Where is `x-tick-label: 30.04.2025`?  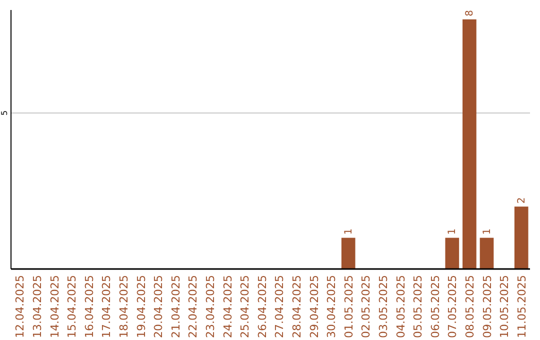
x-tick-label: 30.04.2025 is located at coordinates (331, 306).